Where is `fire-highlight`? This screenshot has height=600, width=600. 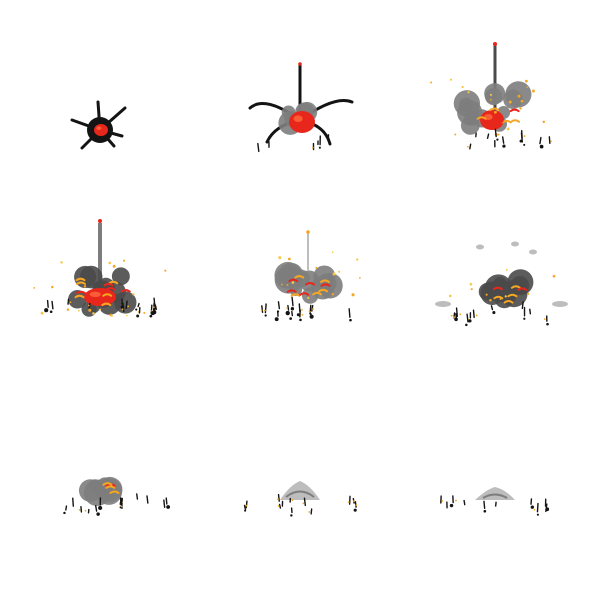
fire-highlight is located at coordinates (298, 118).